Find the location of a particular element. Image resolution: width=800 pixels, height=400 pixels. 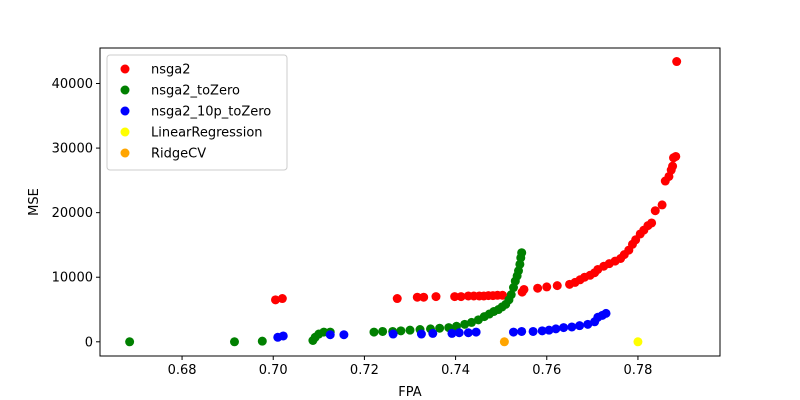

x-tick-label: 0.74 is located at coordinates (455, 370).